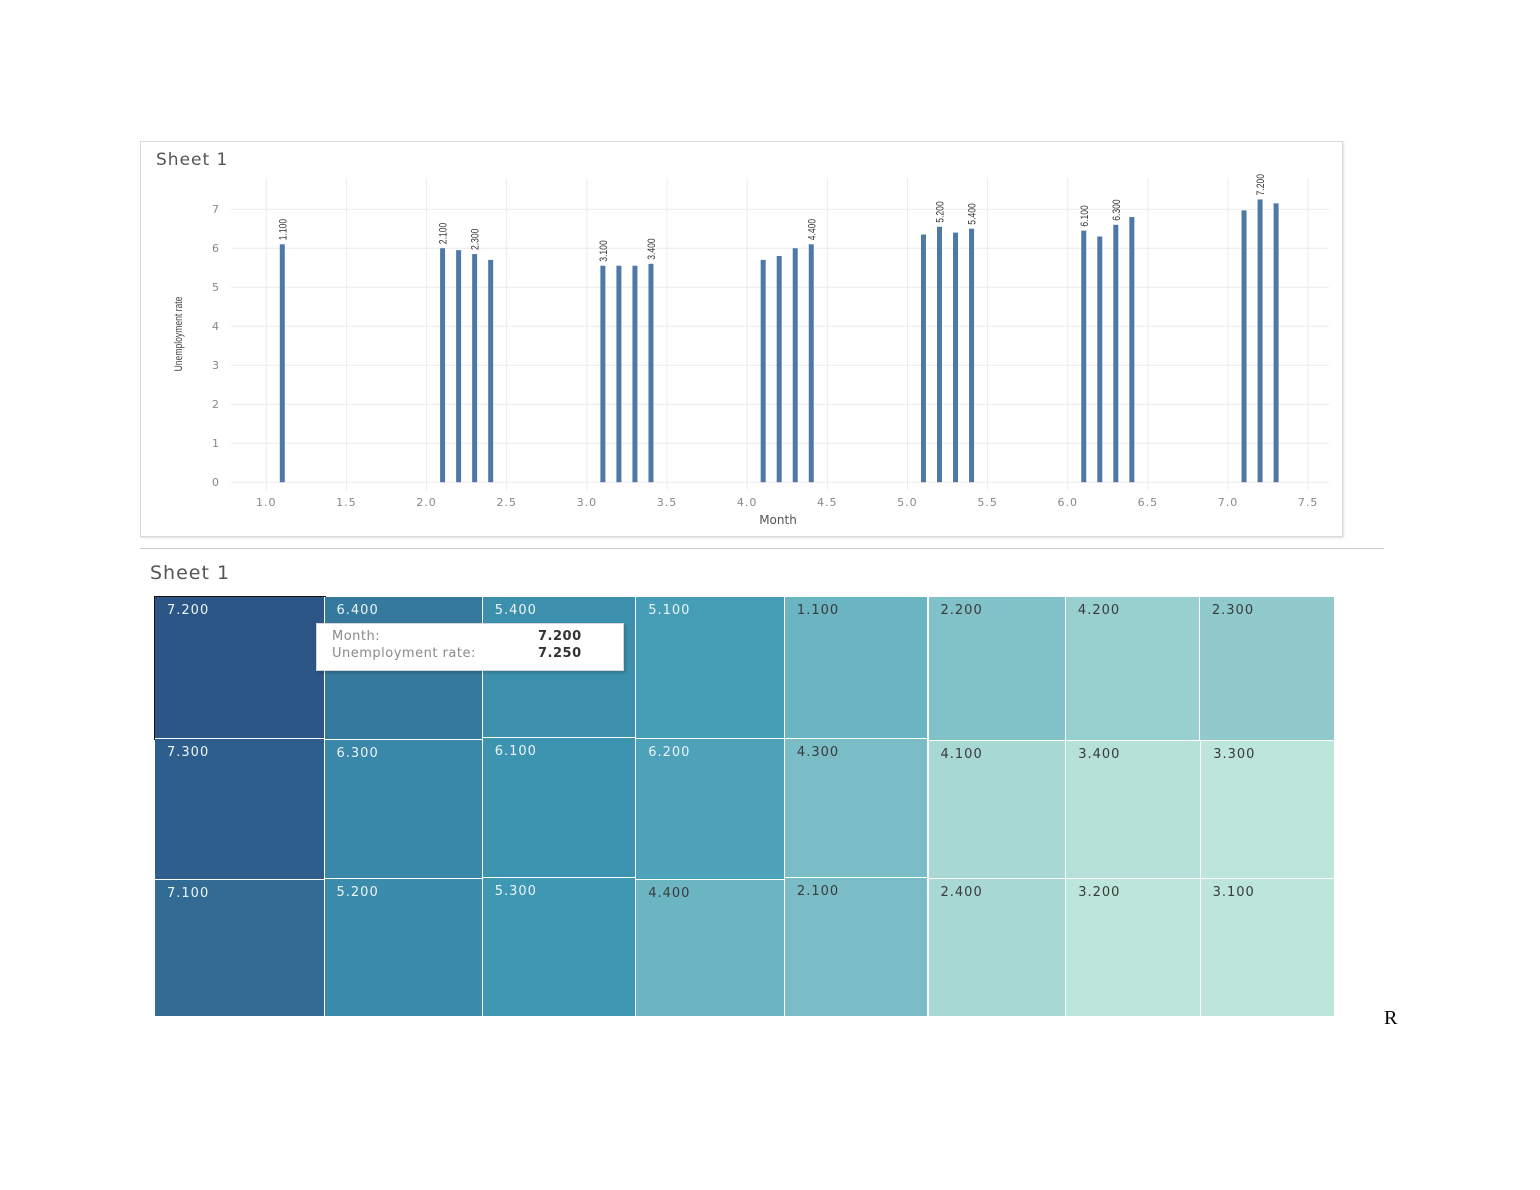  Describe the element at coordinates (1117, 210) in the screenshot. I see `bar-data-label: 6.300` at that location.